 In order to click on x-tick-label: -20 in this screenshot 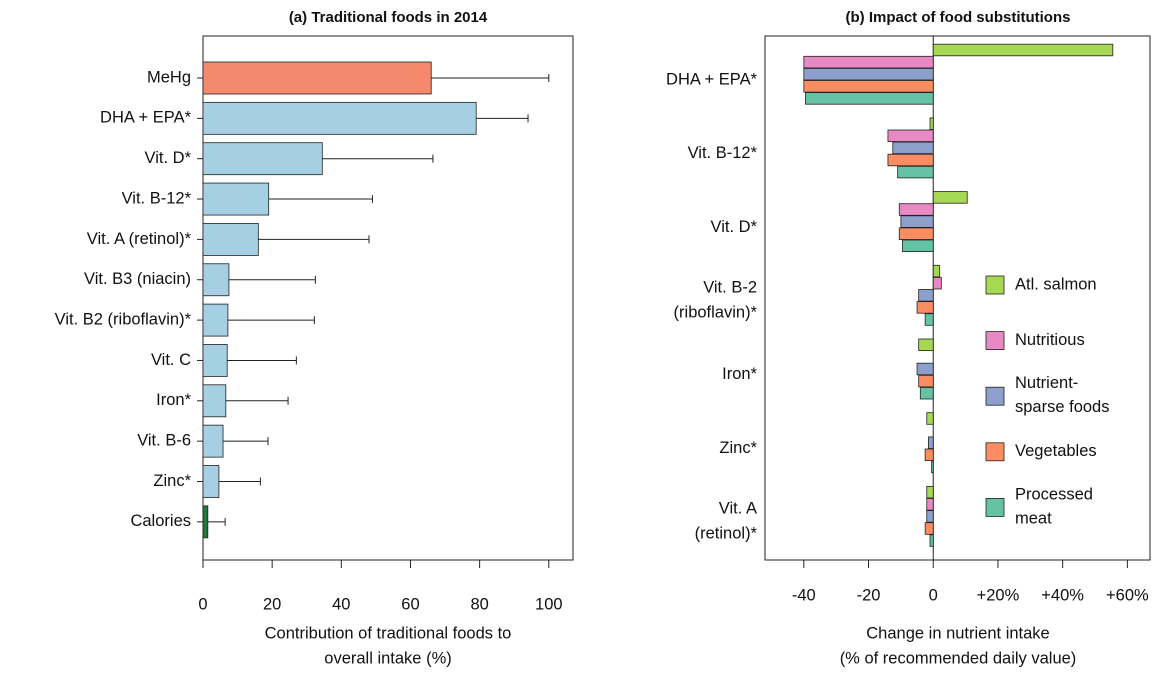, I will do `click(869, 595)`.